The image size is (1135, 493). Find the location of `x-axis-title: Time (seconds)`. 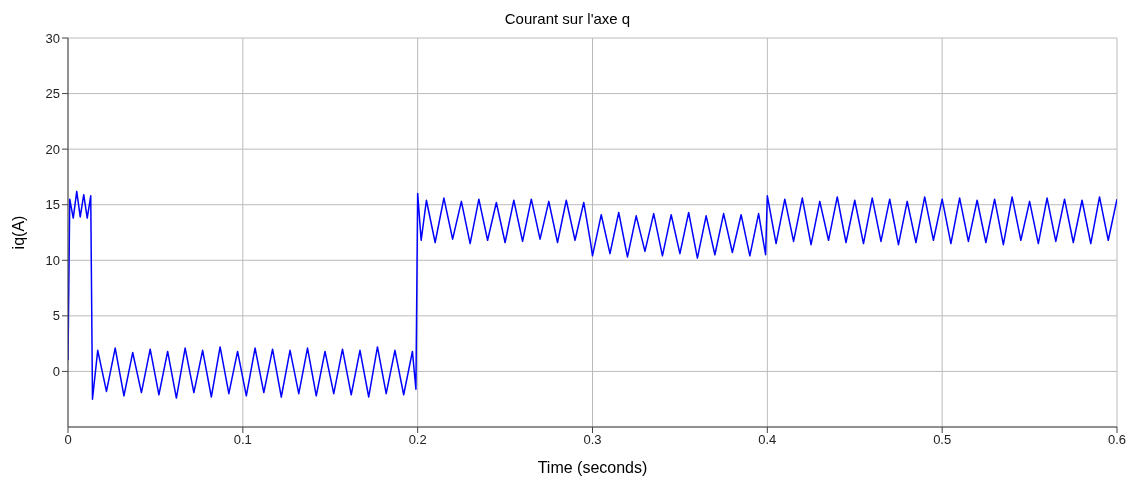

x-axis-title: Time (seconds) is located at coordinates (592, 467).